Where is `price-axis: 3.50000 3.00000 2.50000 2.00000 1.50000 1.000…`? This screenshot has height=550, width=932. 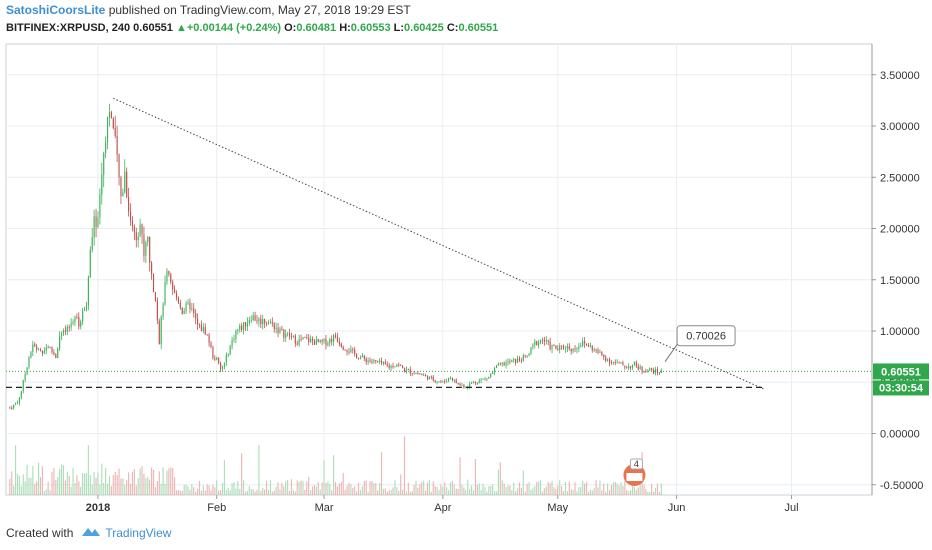 price-axis: 3.50000 3.00000 2.50000 2.00000 1.50000 1.000… is located at coordinates (900, 269).